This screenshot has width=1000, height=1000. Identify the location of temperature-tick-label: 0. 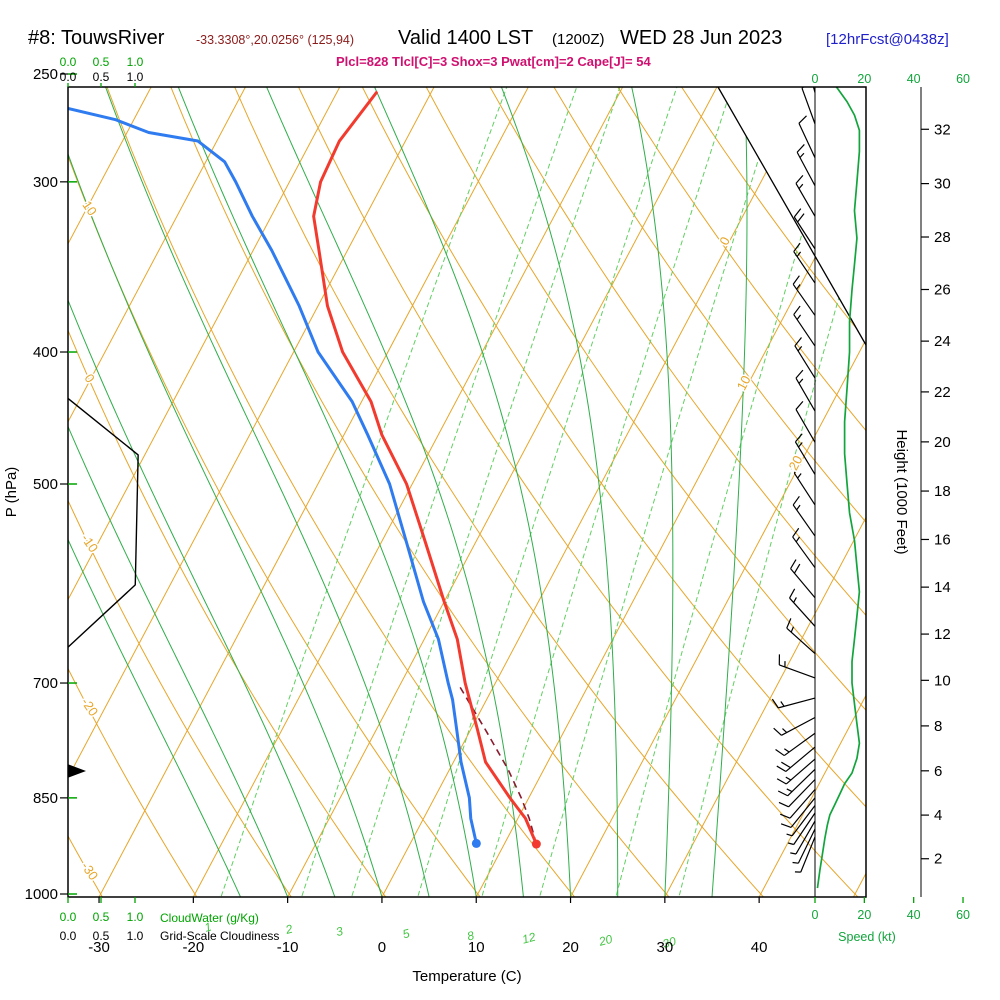
(382, 947).